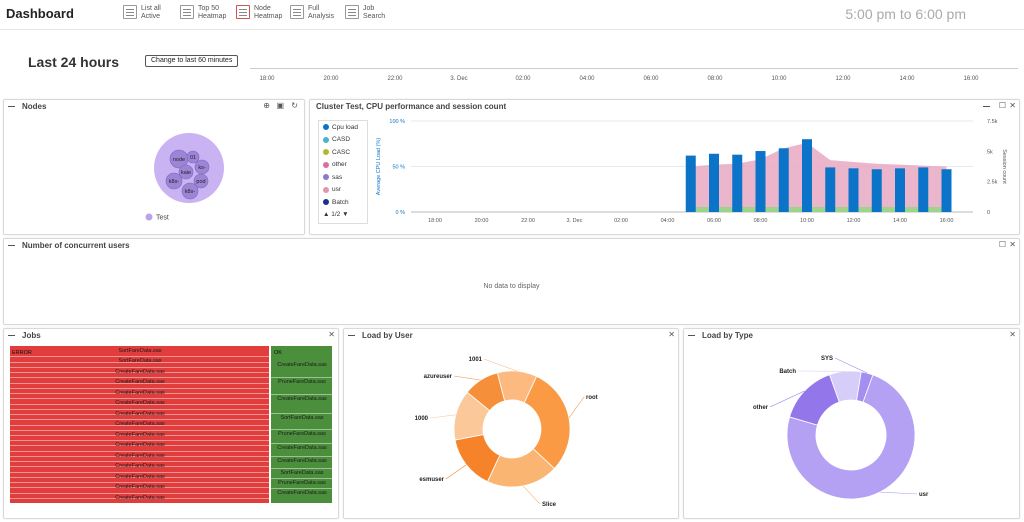  I want to click on type-donut-chart: usr other Batch SYS, so click(841, 428).